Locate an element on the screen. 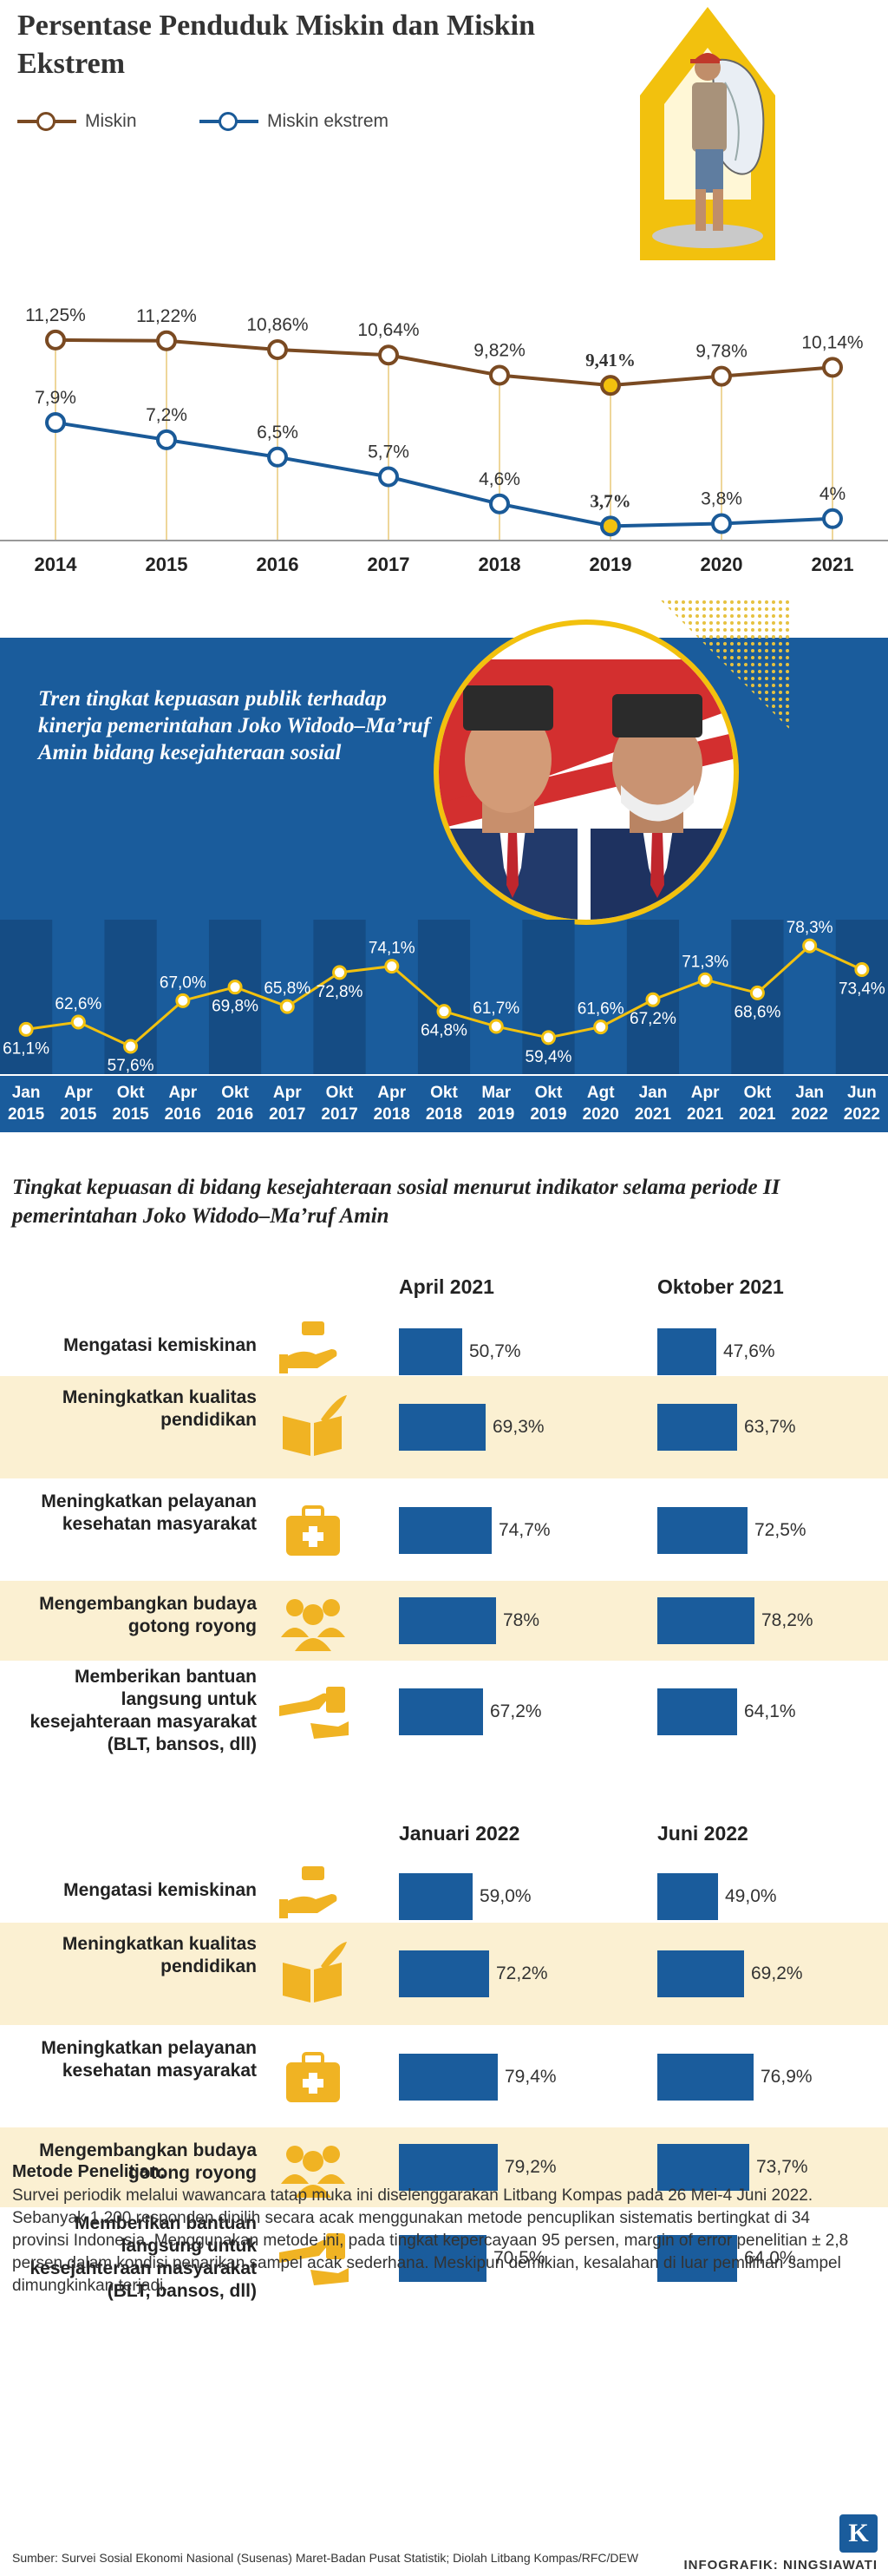  indicator-bar-value: 49,0% is located at coordinates (751, 1896).